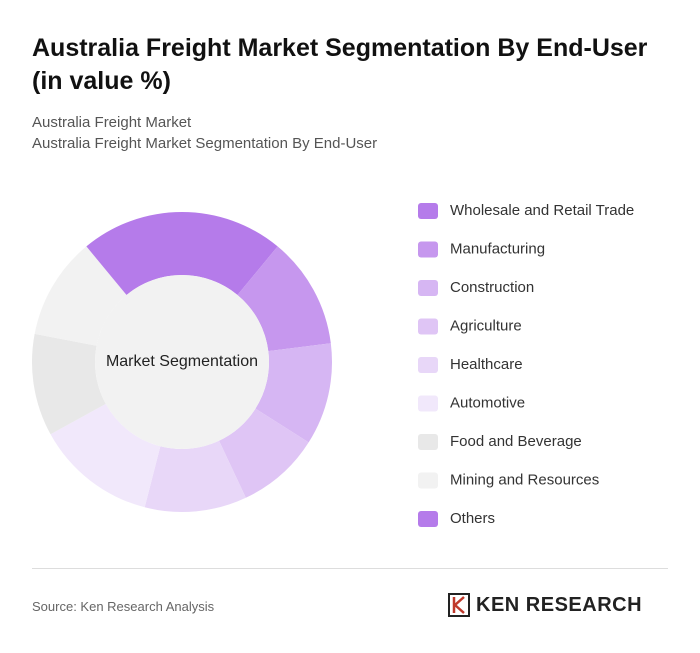  What do you see at coordinates (350, 568) in the screenshot?
I see `divider` at bounding box center [350, 568].